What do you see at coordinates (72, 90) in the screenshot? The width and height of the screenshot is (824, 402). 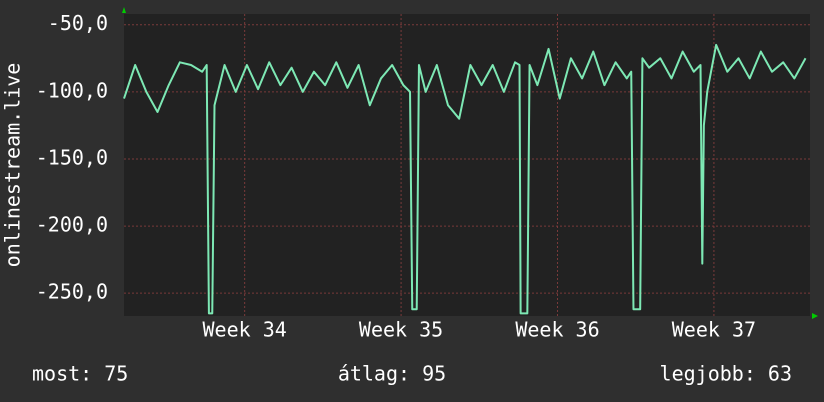 I see `y-tick-label: -100,0` at bounding box center [72, 90].